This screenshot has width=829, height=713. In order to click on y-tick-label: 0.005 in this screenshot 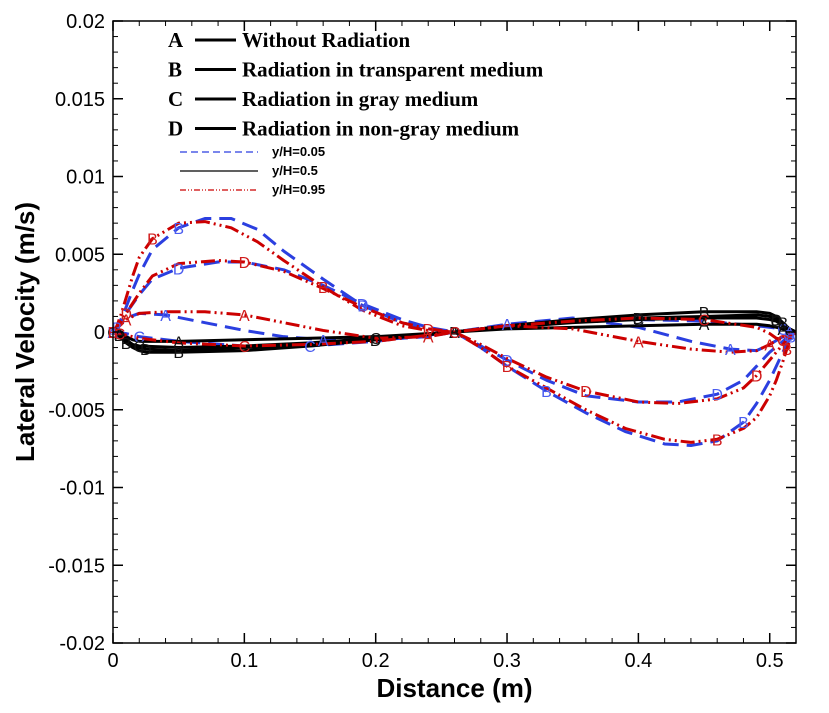, I will do `click(80, 255)`.